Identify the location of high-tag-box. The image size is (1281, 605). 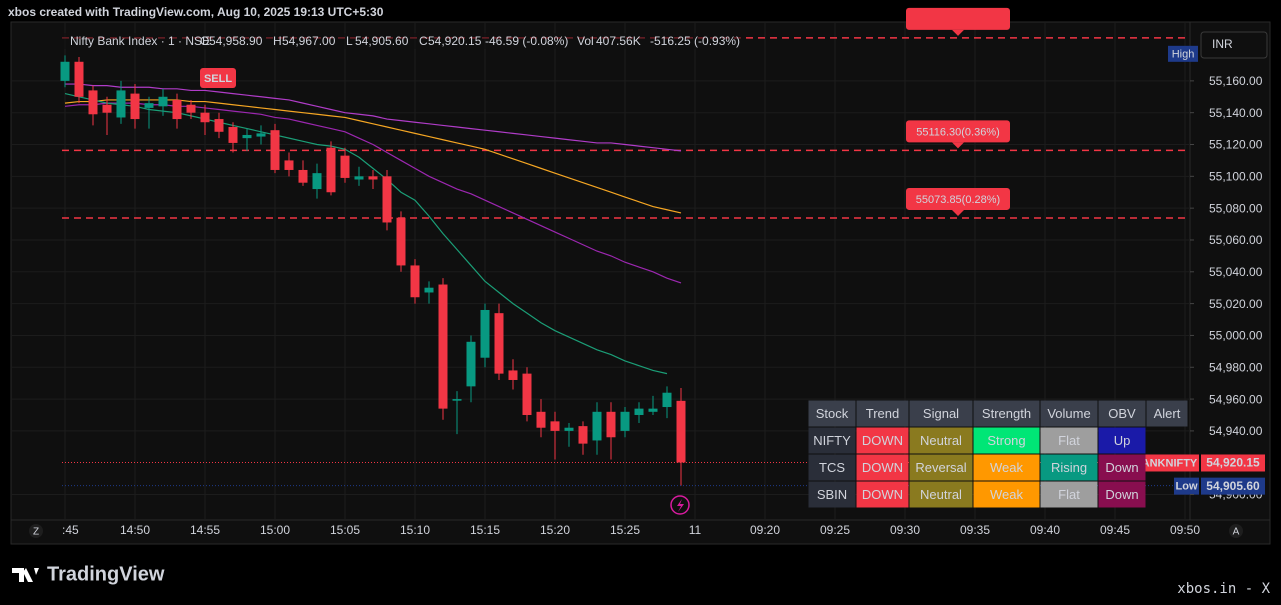
(1183, 53).